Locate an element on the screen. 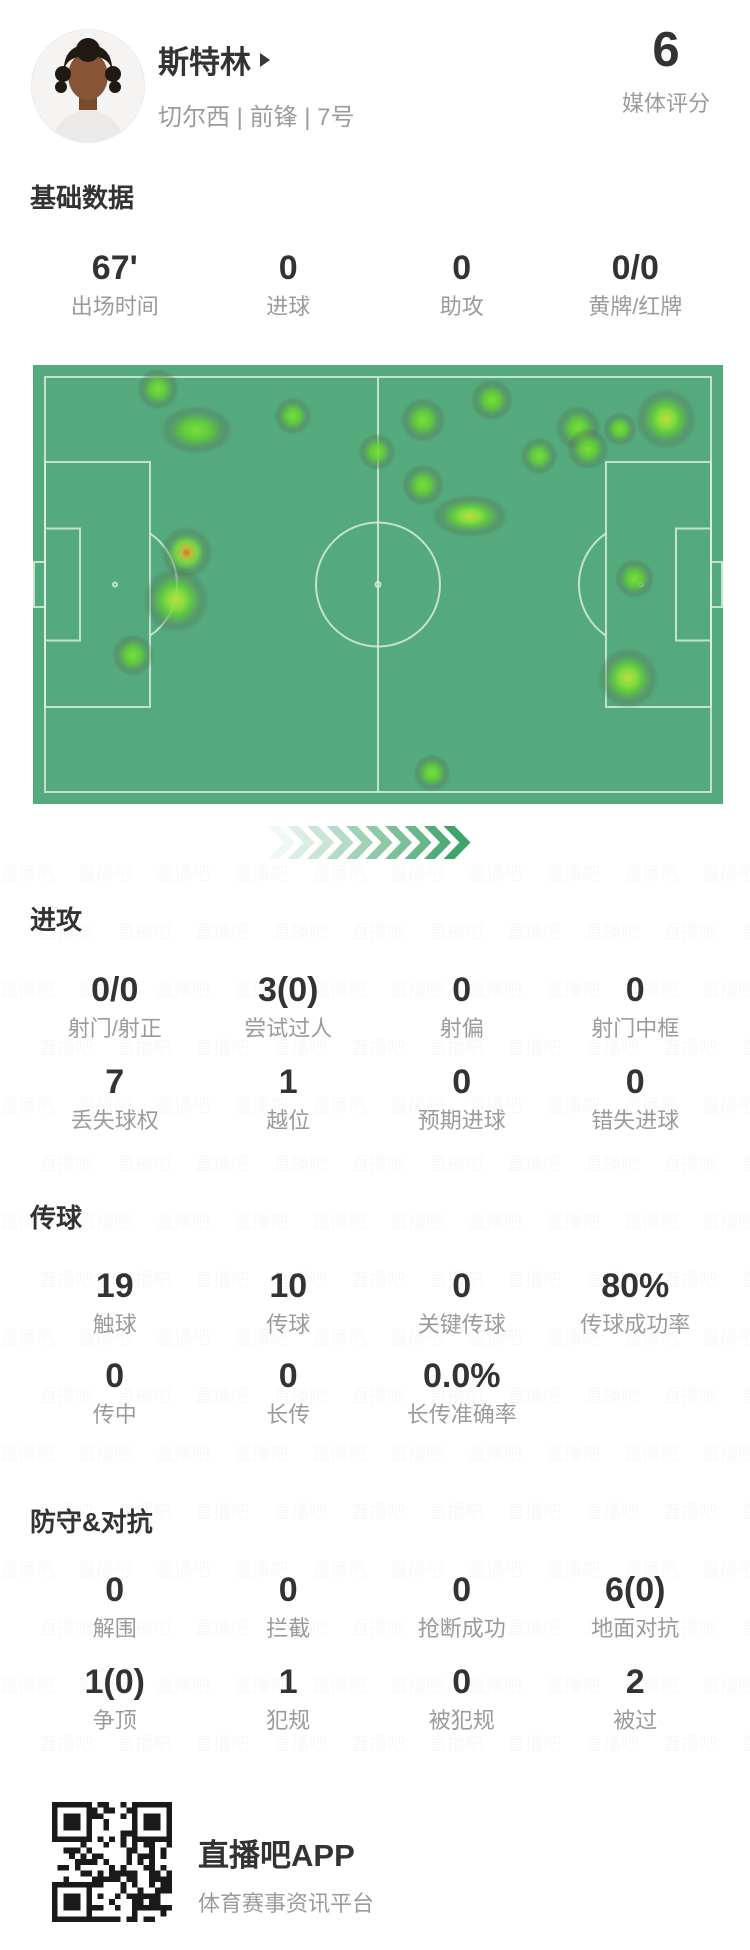  attack-stats-row: 0/0 射门/射正 3(0) 尝试过人 0 射偏 0 射门中框 is located at coordinates (375, 1006).